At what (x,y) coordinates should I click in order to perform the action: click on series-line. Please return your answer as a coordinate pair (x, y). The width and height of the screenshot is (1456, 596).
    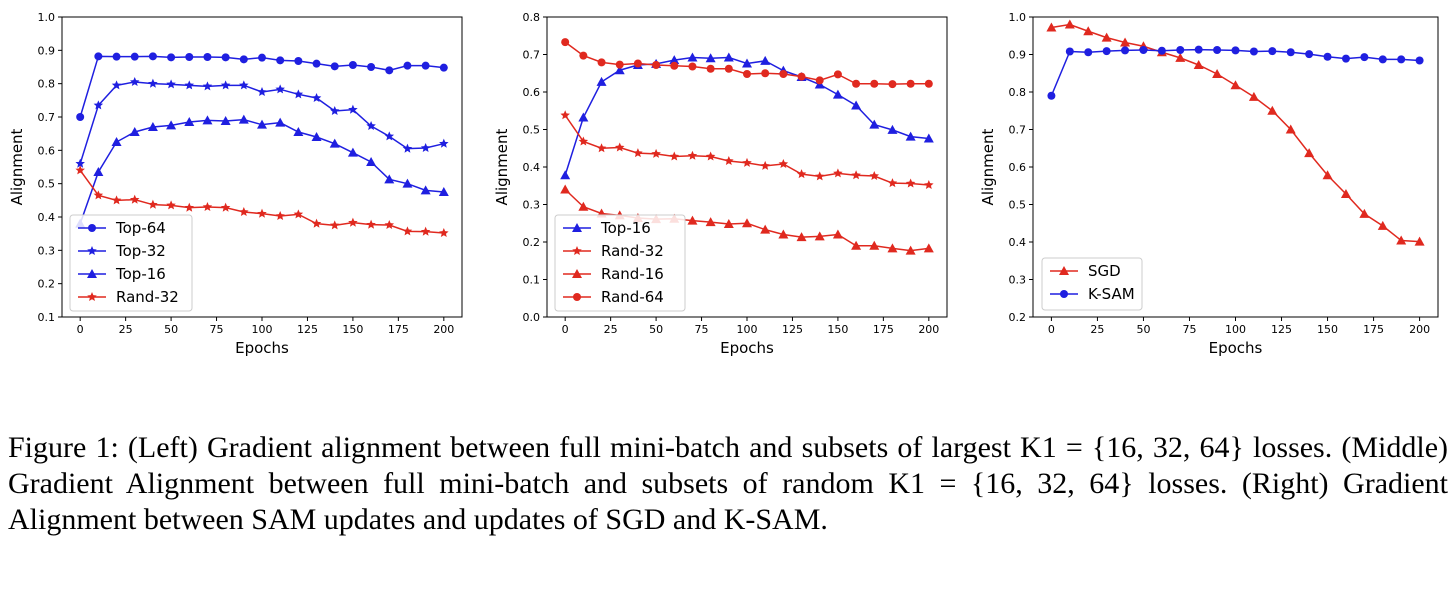
    Looking at the image, I should click on (261, 86).